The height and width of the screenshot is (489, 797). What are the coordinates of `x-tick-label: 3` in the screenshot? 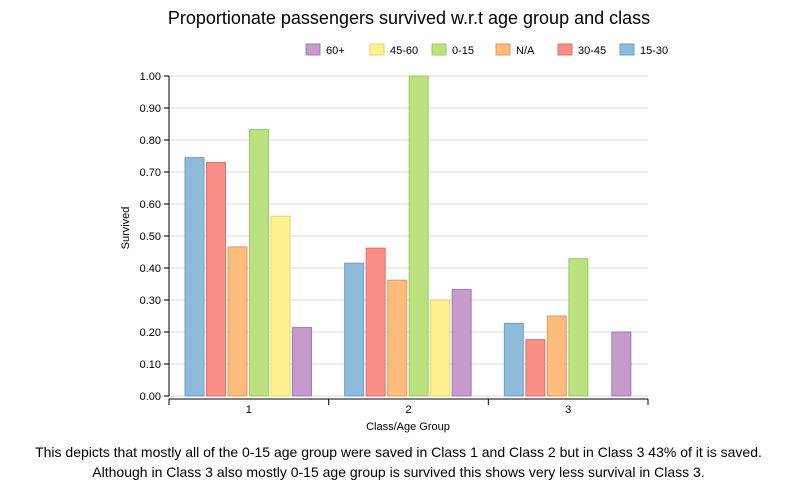 It's located at (568, 410).